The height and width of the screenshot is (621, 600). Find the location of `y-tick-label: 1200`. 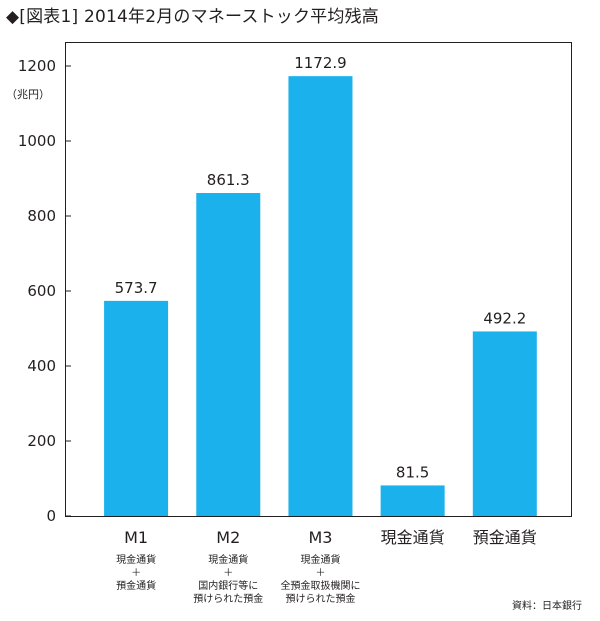

y-tick-label: 1200 is located at coordinates (37, 66).